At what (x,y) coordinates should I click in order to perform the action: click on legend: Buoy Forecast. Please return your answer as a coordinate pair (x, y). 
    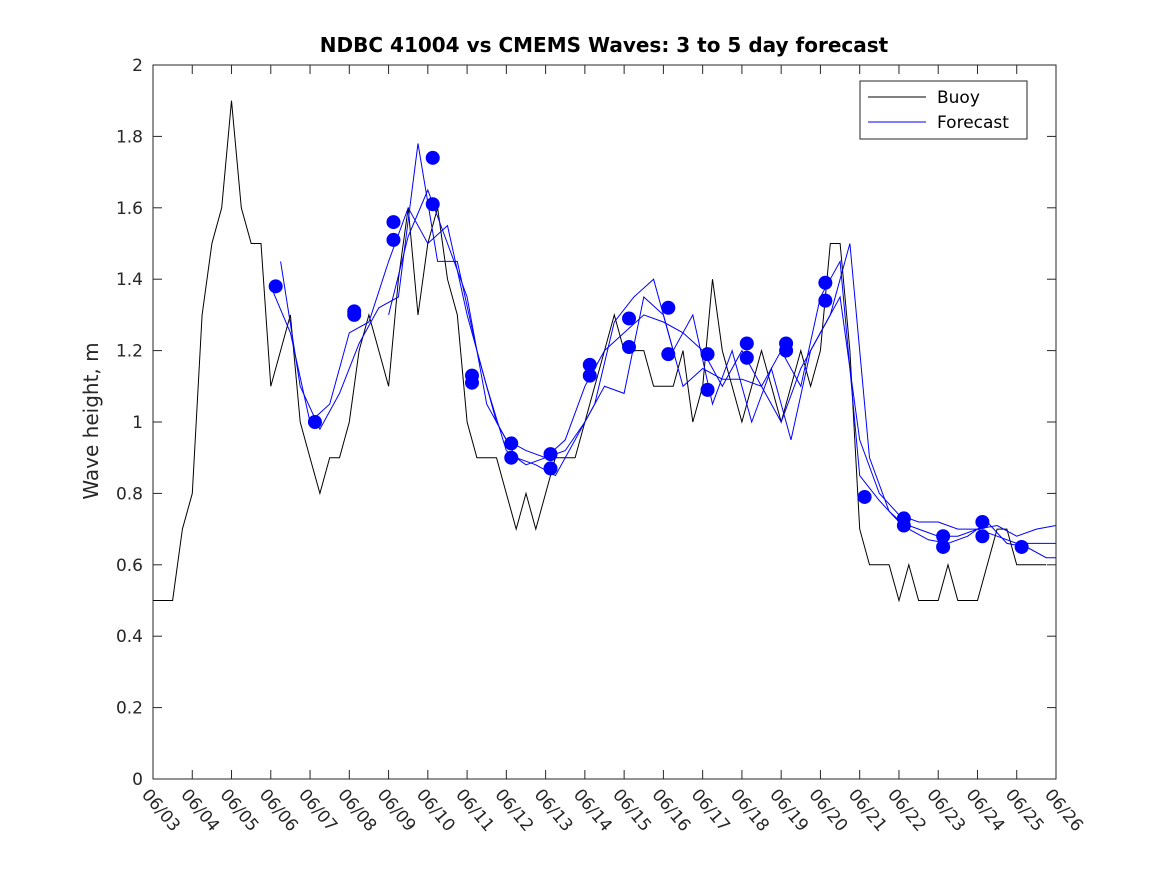
    Looking at the image, I should click on (943, 110).